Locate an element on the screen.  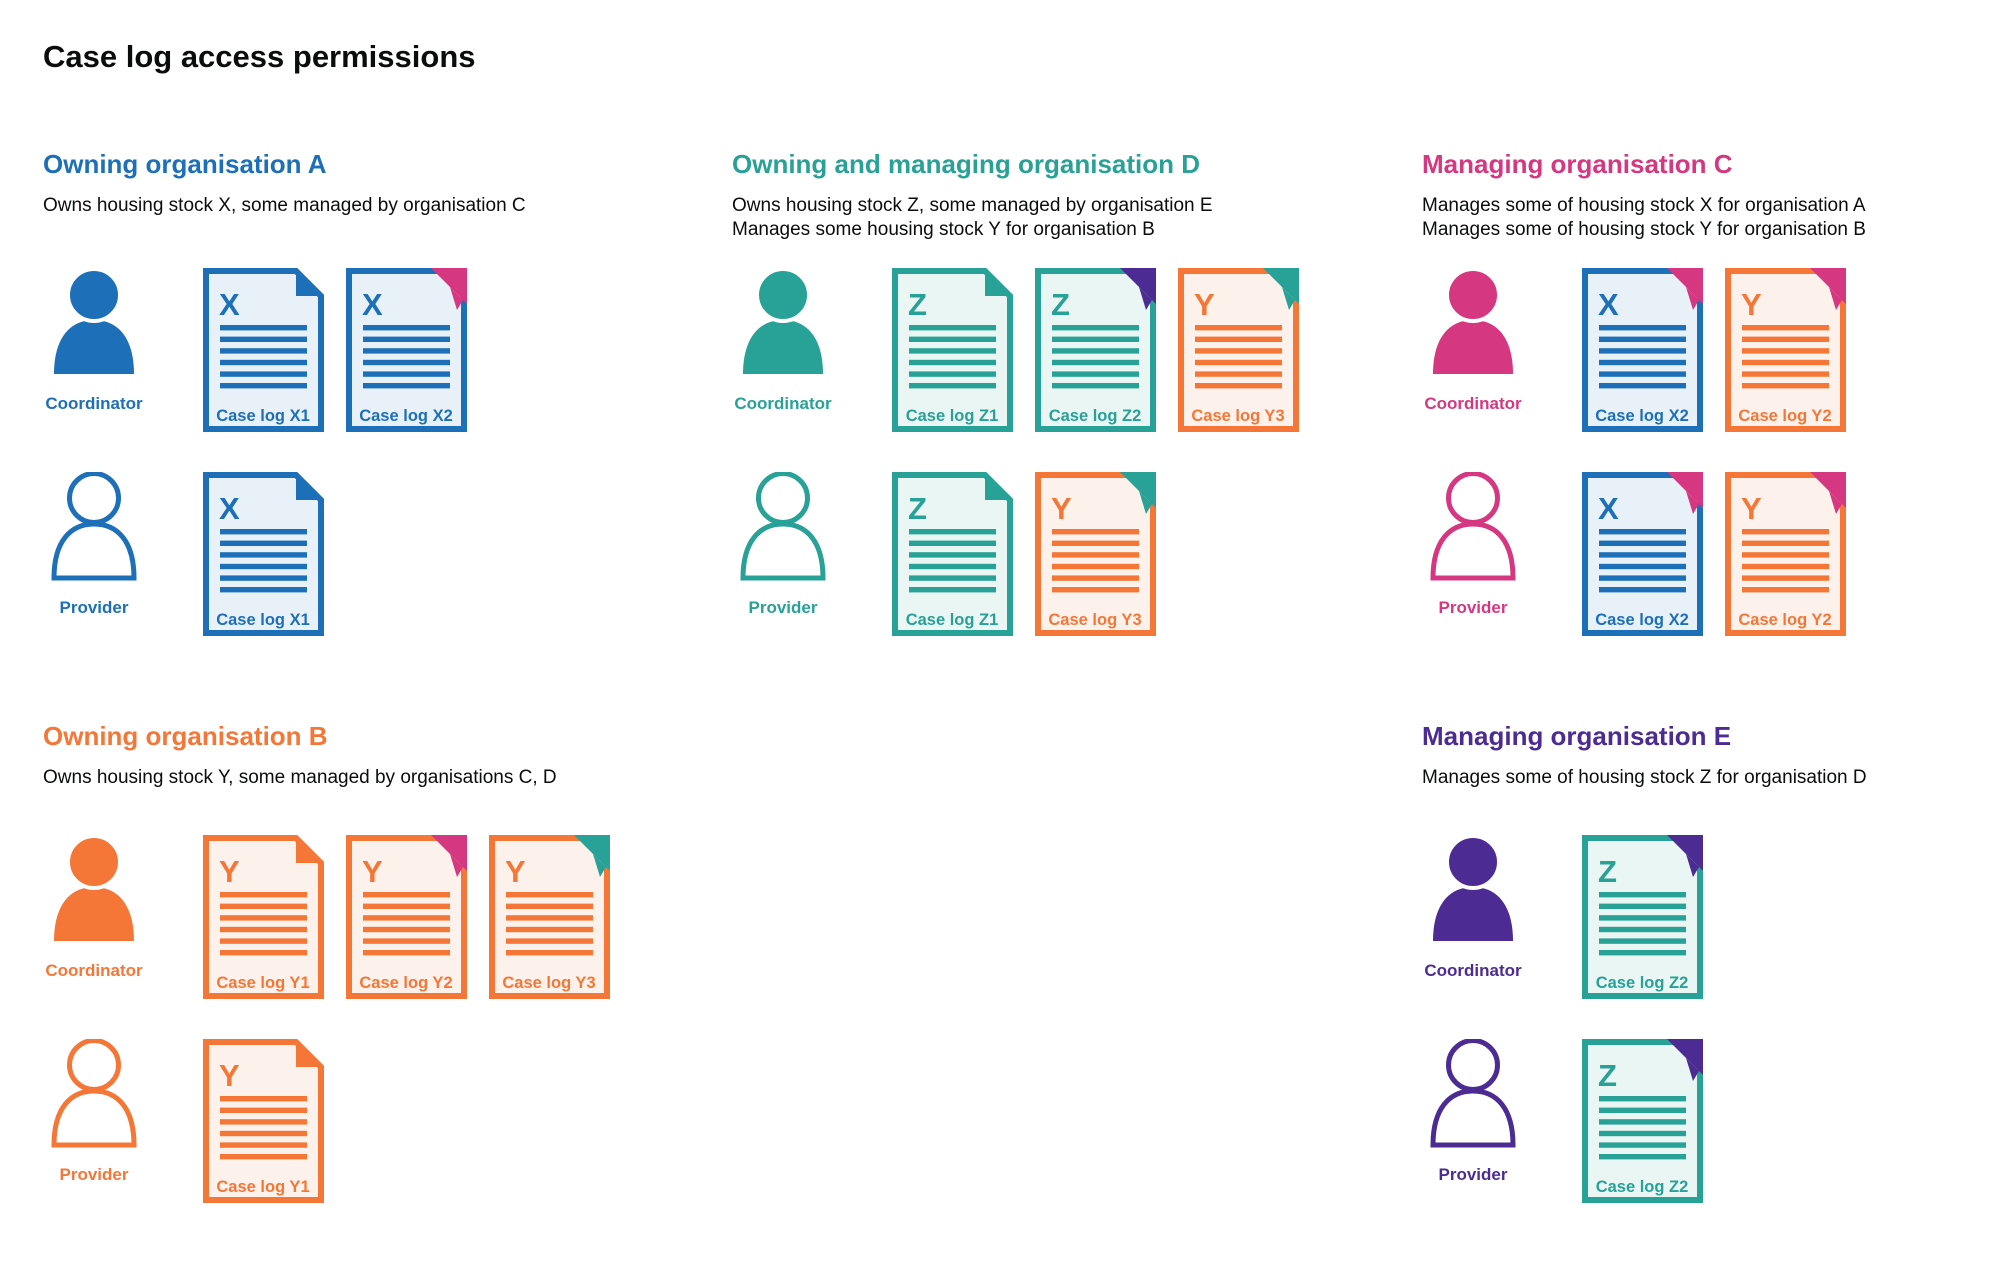
role-row-coordinator: Coordinator X Case log X1 X Case log X2 is located at coordinates (373, 349).